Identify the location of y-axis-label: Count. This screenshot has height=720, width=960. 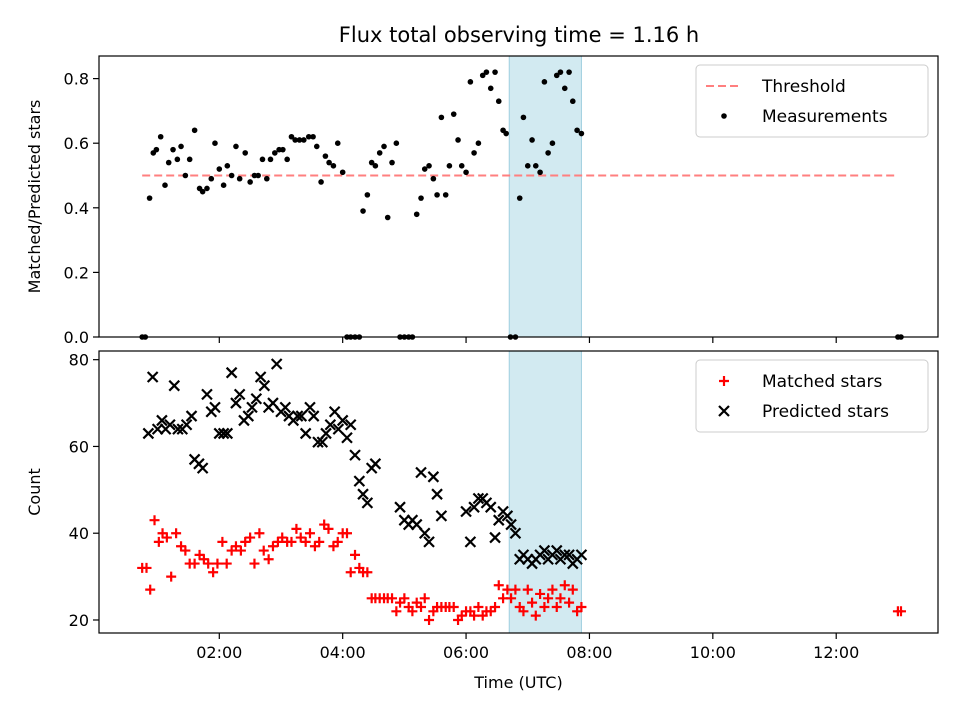
(34, 492).